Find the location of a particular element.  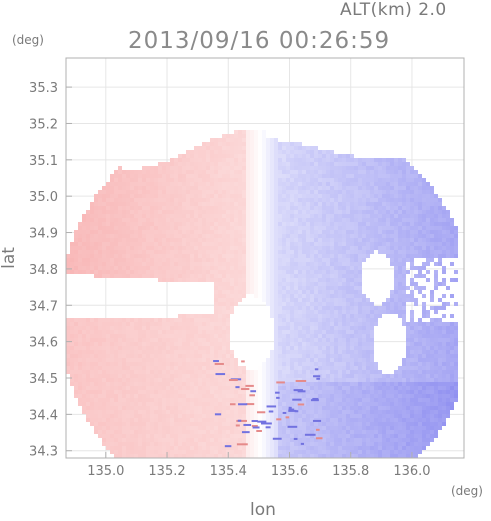

y-tick-label: 35.1 is located at coordinates (43, 161).